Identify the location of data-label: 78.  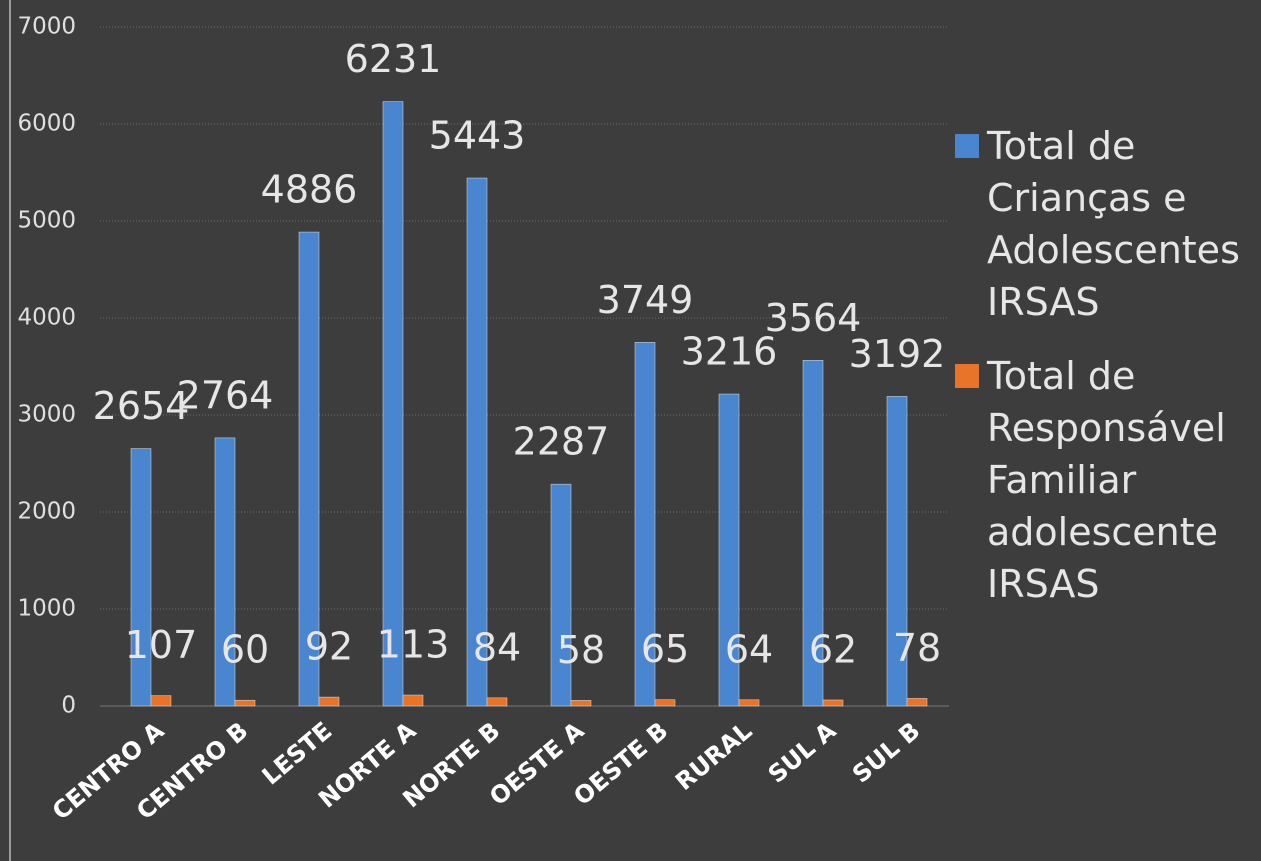
(917, 648).